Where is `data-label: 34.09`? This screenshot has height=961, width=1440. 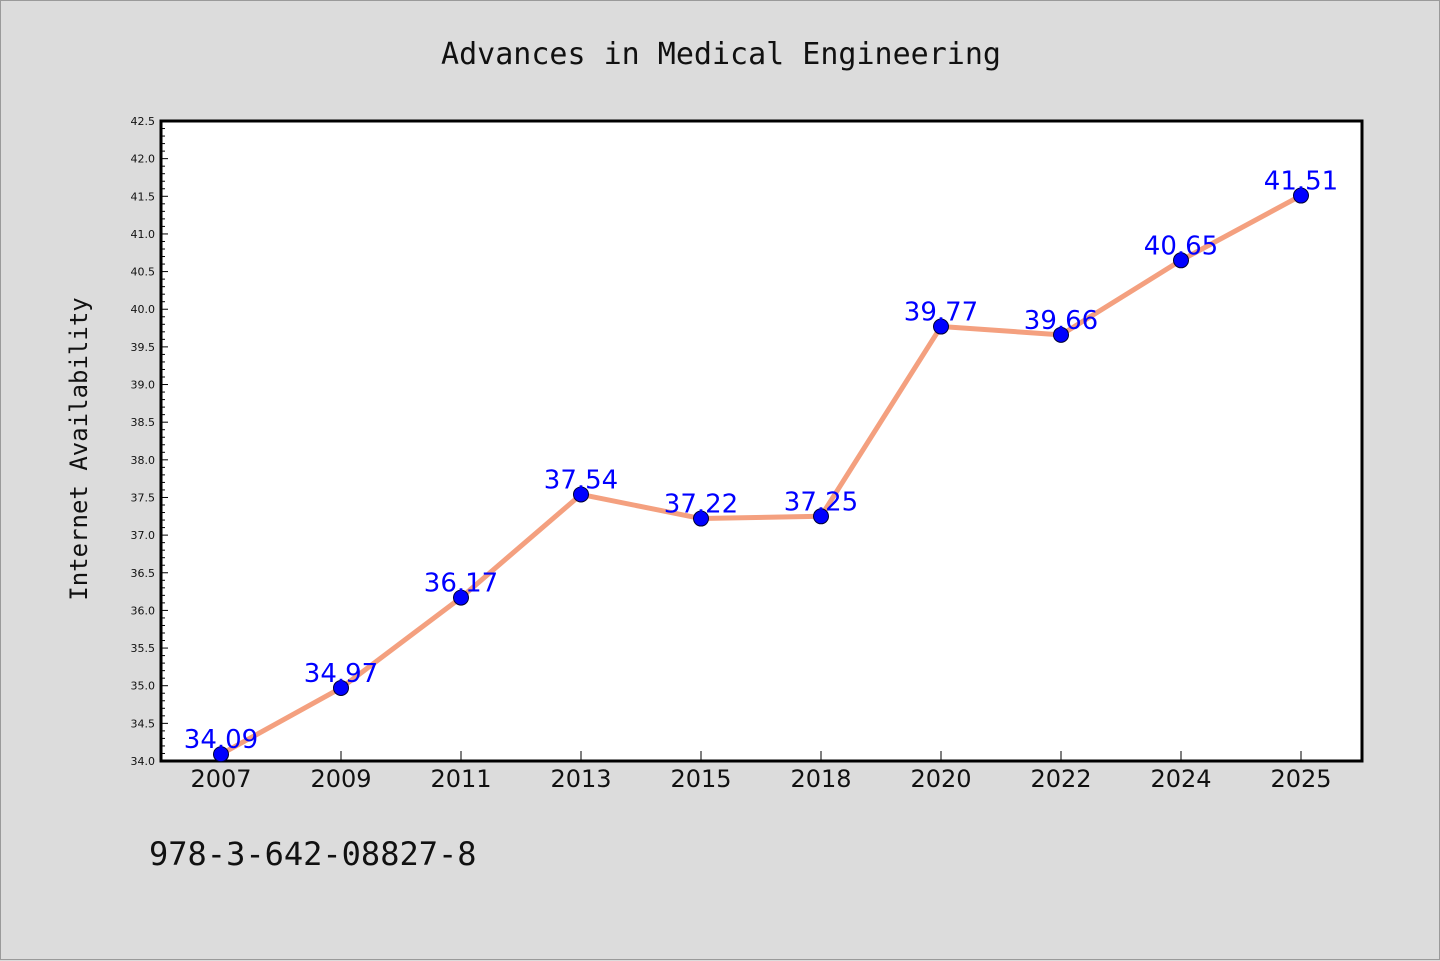 data-label: 34.09 is located at coordinates (221, 740).